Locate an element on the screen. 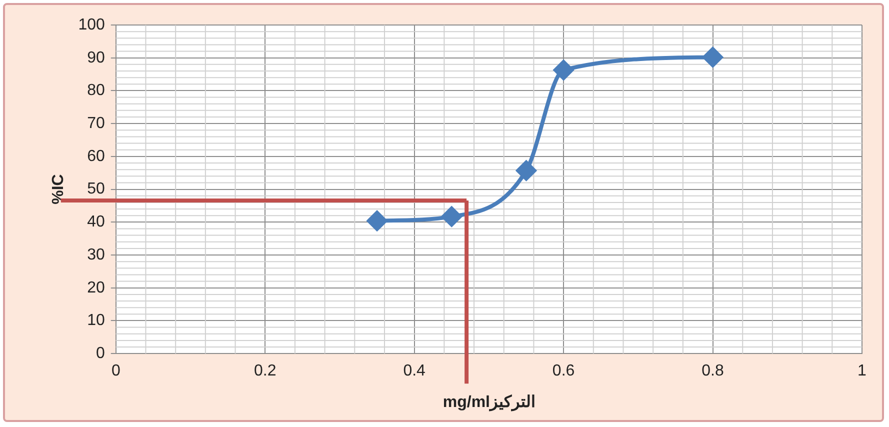 This screenshot has width=889, height=427. y-tick-label: 100 is located at coordinates (91, 25).